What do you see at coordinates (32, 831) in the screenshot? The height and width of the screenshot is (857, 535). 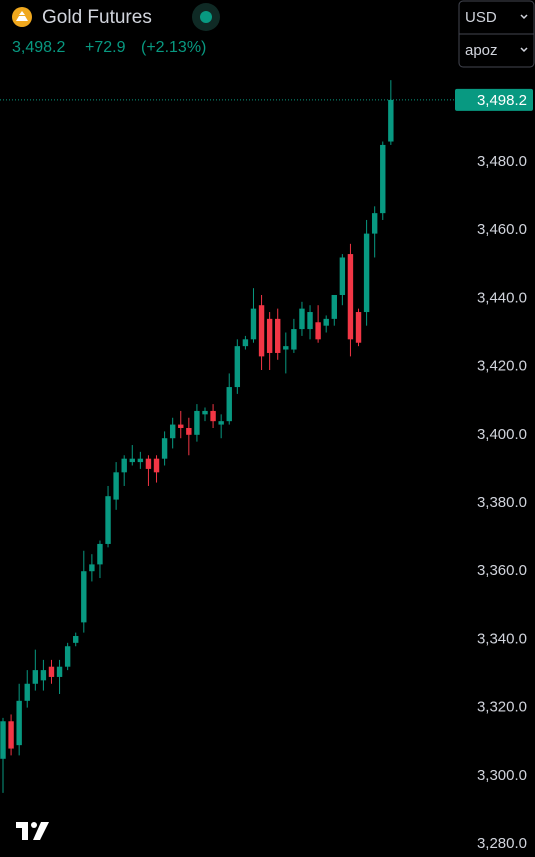 I see `tv-logo` at bounding box center [32, 831].